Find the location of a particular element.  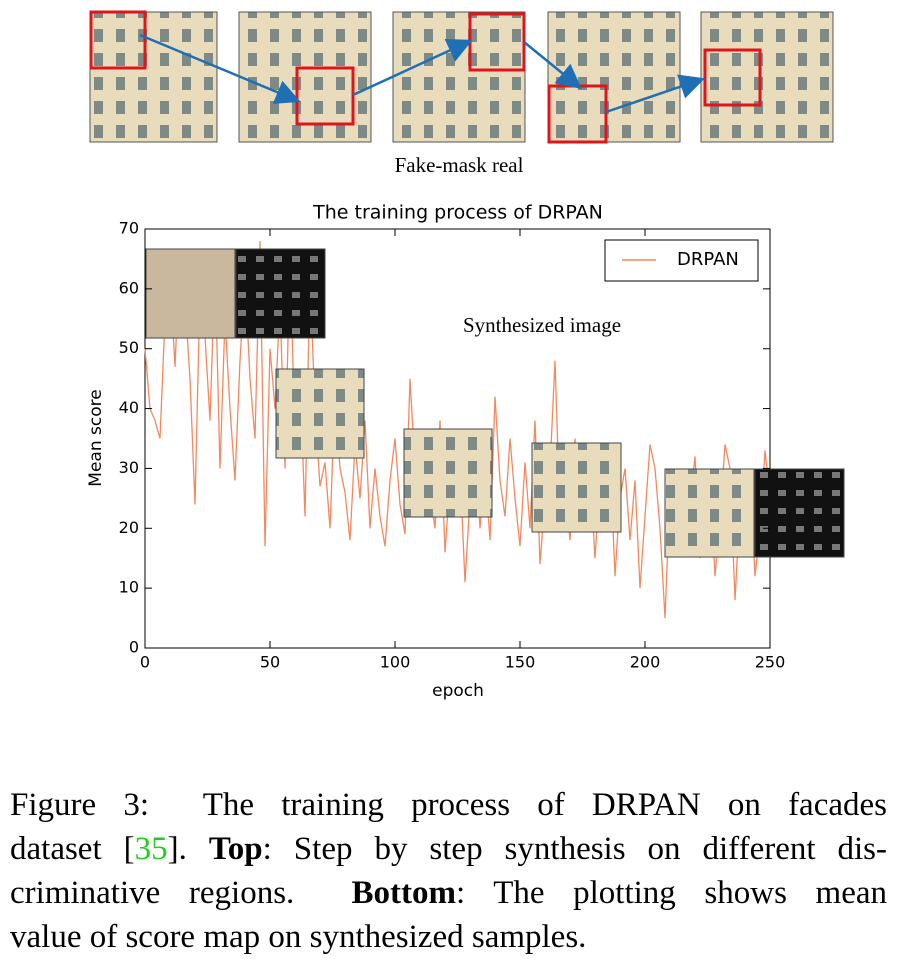

bold-text: Top is located at coordinates (235, 849).